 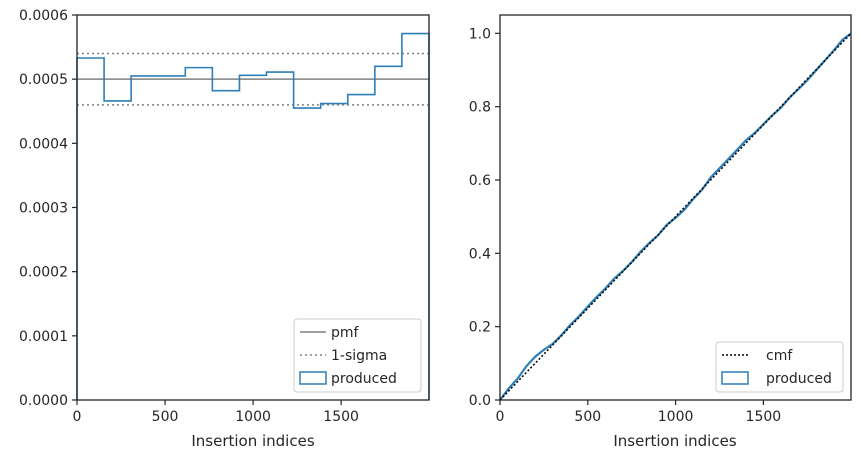 I want to click on cmf-legend: cmf produced, so click(x=779, y=367).